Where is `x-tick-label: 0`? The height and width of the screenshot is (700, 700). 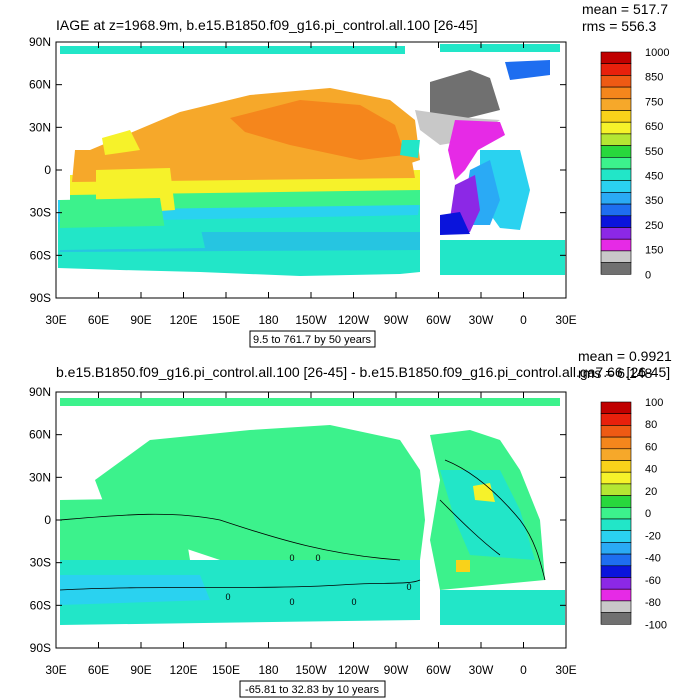
x-tick-label: 0 is located at coordinates (523, 320).